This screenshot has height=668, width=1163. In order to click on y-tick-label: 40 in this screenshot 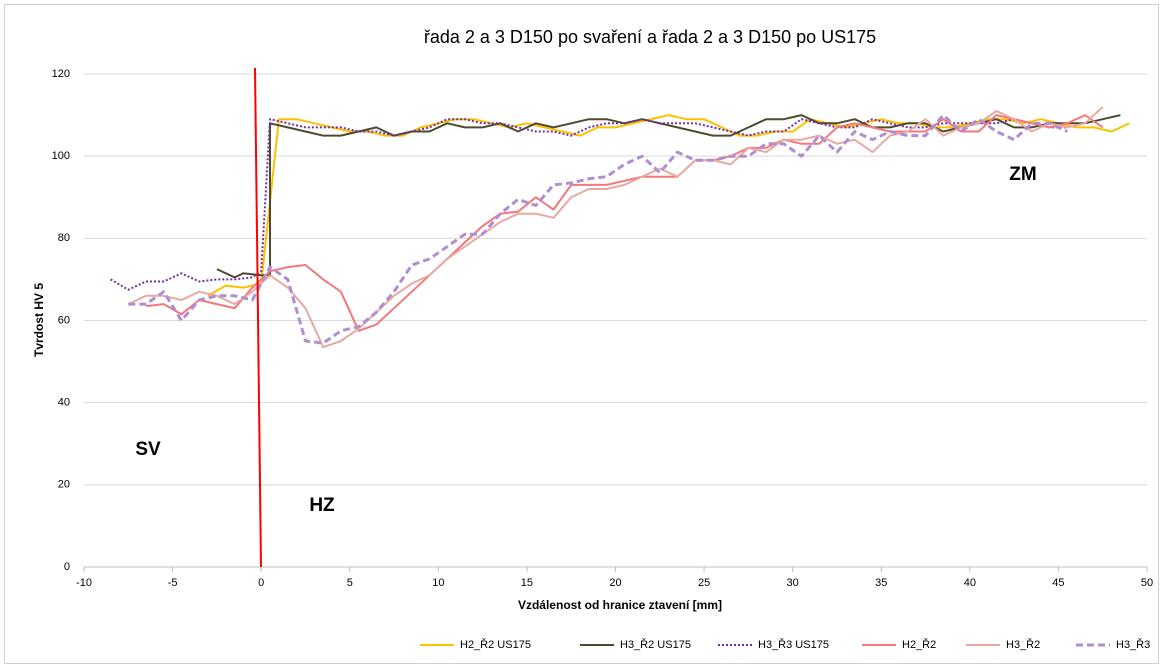, I will do `click(64, 403)`.